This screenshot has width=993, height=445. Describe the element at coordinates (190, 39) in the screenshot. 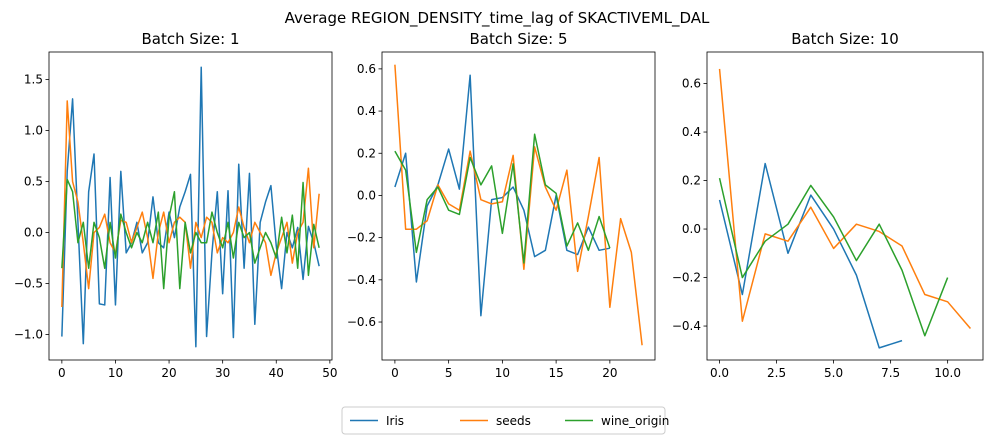

I see `subplot-title: Batch Size: 1` at that location.